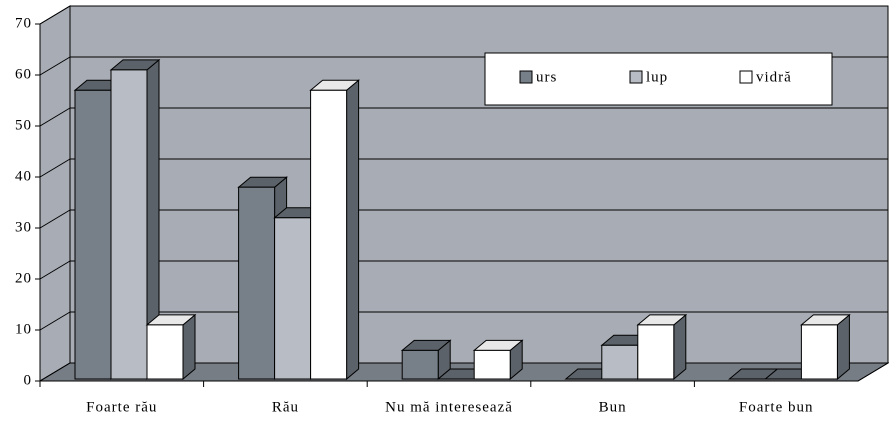  What do you see at coordinates (776, 407) in the screenshot?
I see `x-tick-label: Foarte bun` at bounding box center [776, 407].